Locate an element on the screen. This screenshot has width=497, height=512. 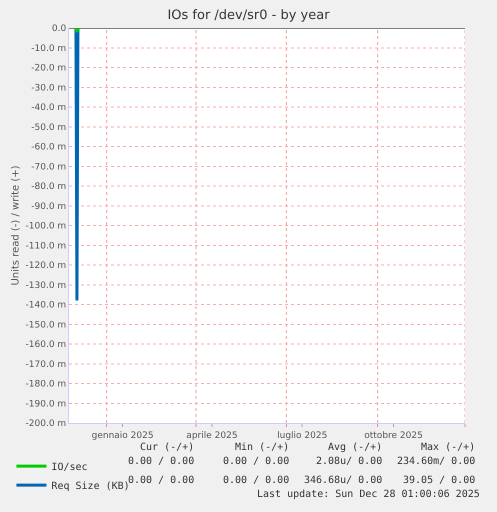
x-tick-label: aprile 2025 is located at coordinates (212, 435).